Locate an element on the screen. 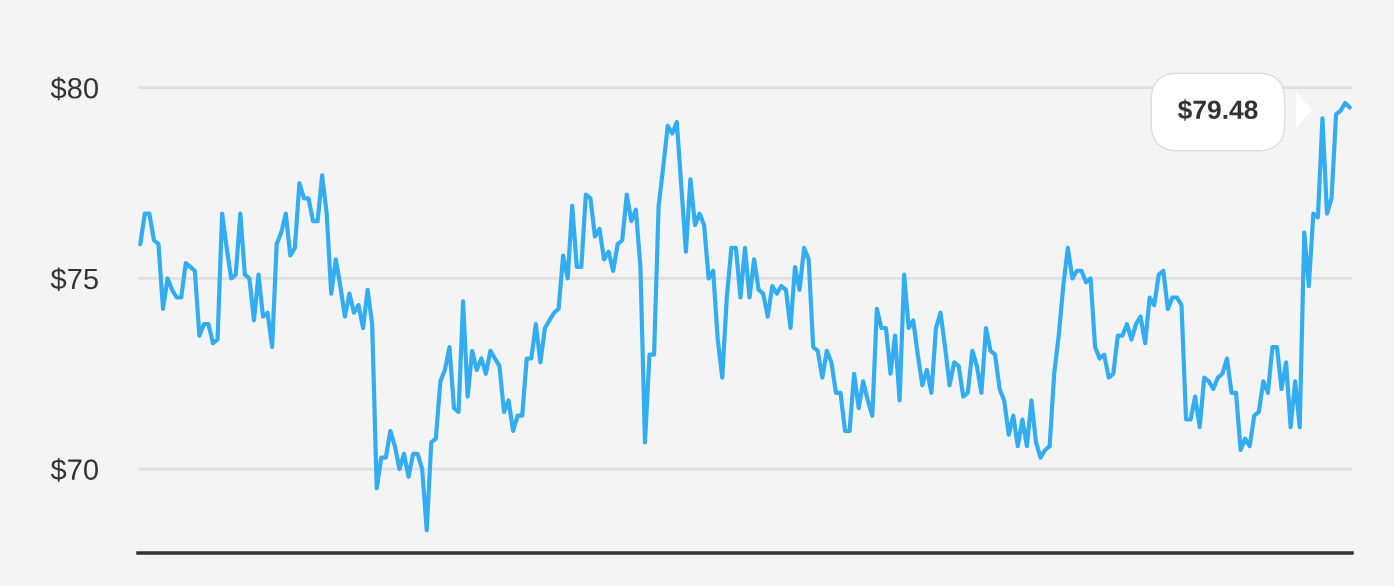  y-tick-label: $70 is located at coordinates (74, 470).